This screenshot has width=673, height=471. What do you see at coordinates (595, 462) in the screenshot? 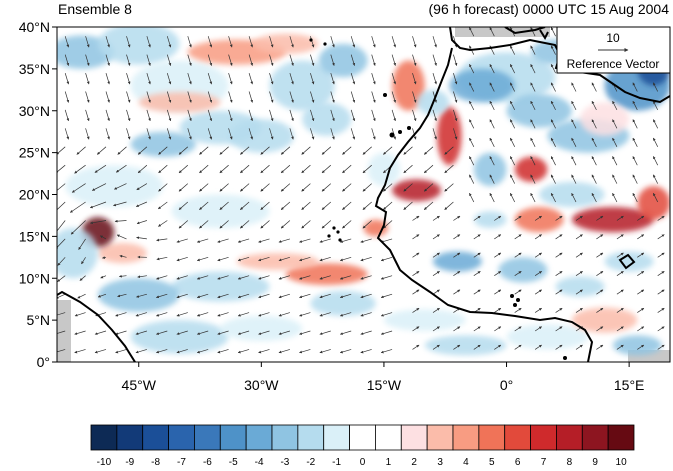
I see `colorbar-label: 9` at bounding box center [595, 462].